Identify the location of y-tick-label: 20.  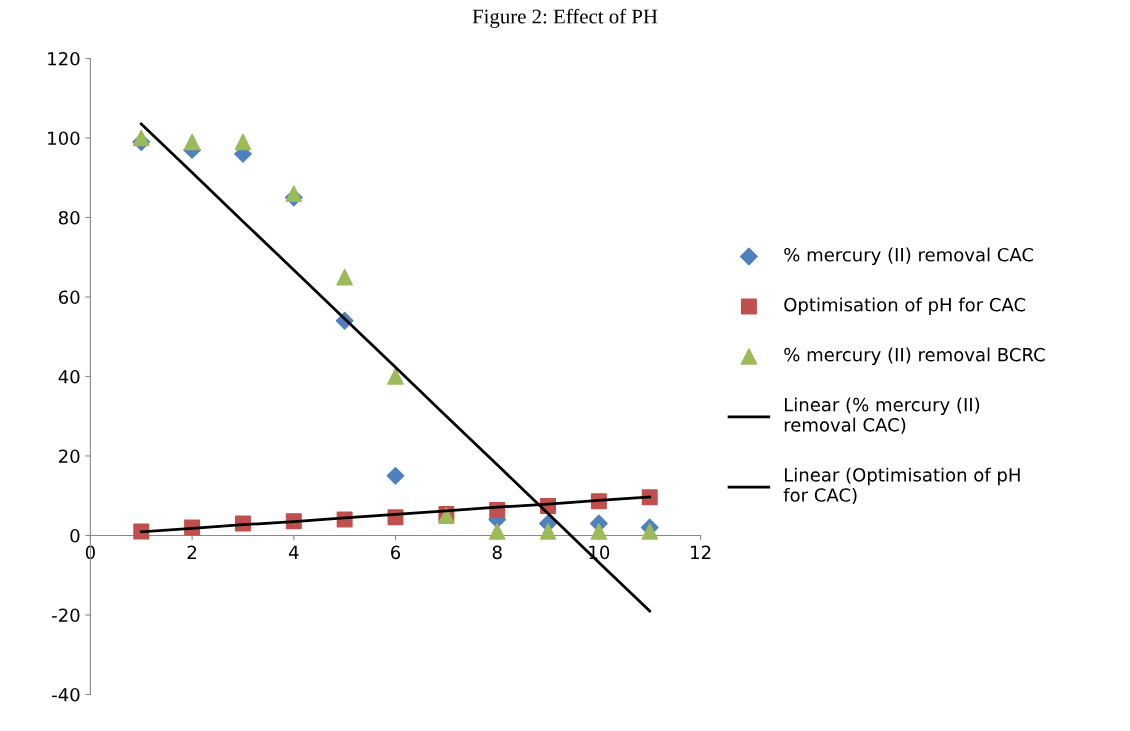
(69, 456).